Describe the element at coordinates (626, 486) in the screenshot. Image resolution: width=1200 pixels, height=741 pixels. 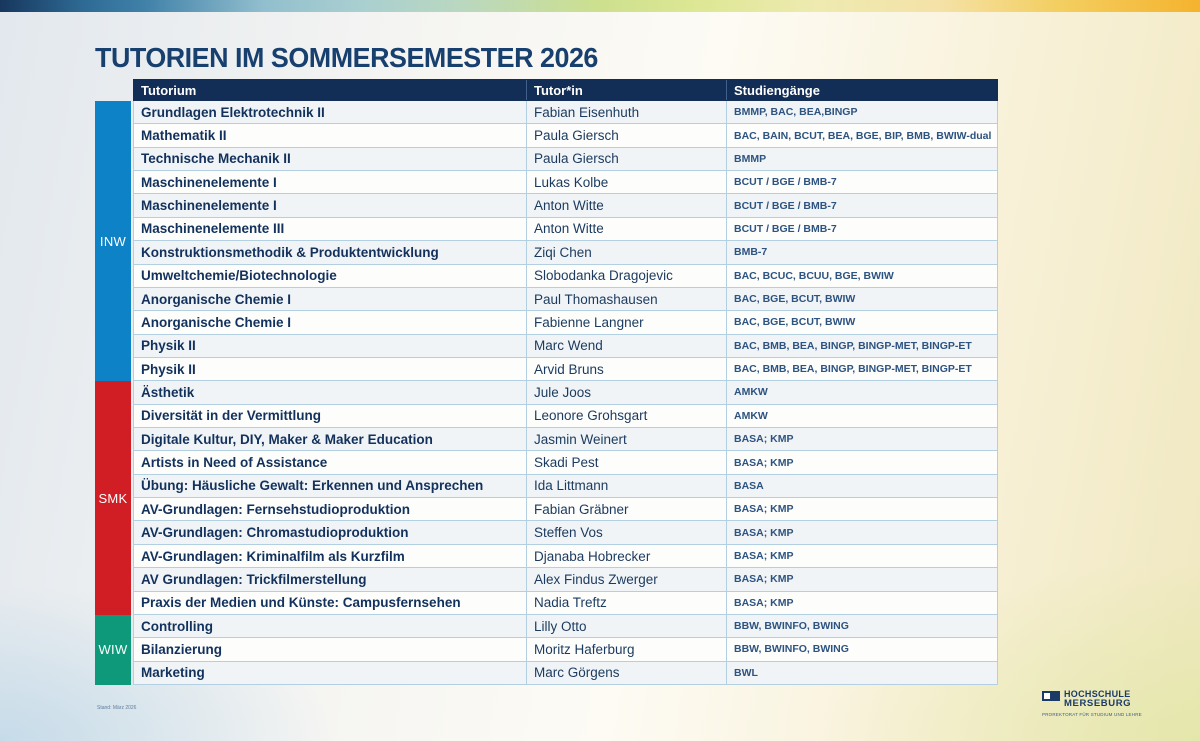
I see `cell-tutor: Ida Littmann` at that location.